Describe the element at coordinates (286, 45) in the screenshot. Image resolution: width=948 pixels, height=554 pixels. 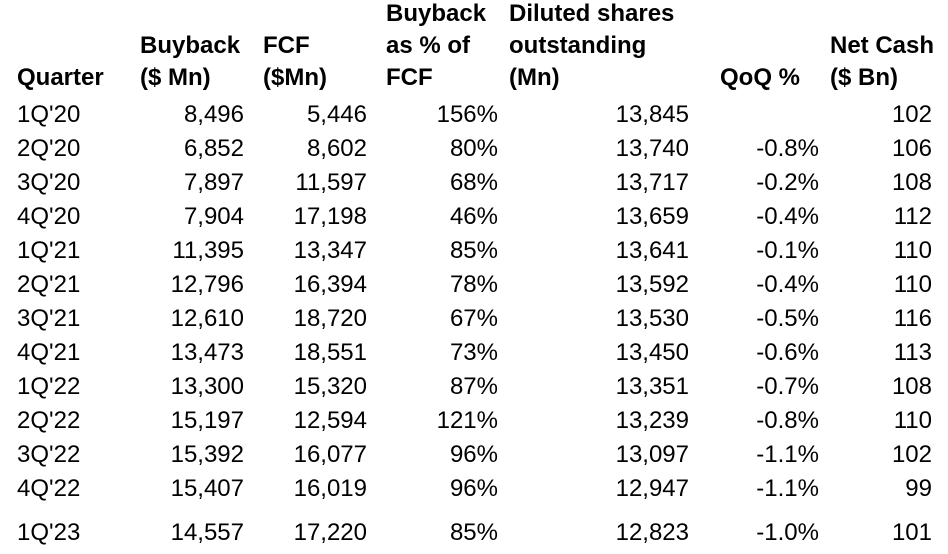
I see `header-fcf-line: FCF` at that location.